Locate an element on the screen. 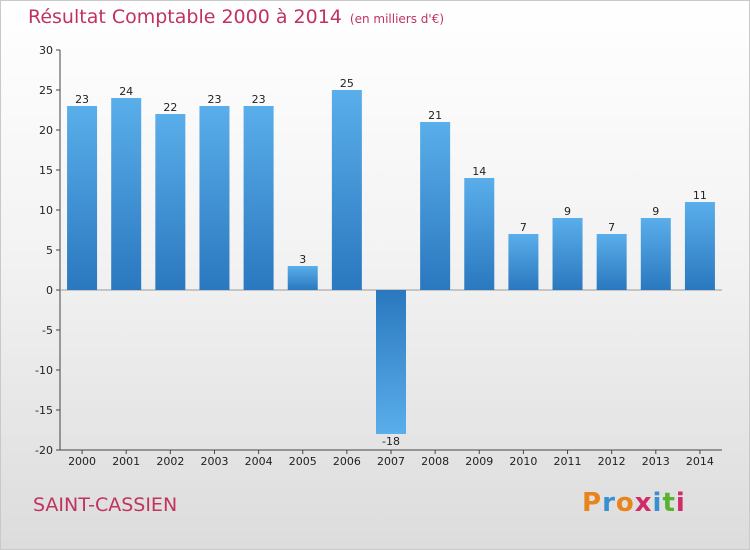 The image size is (750, 550). bar-2008 is located at coordinates (435, 206).